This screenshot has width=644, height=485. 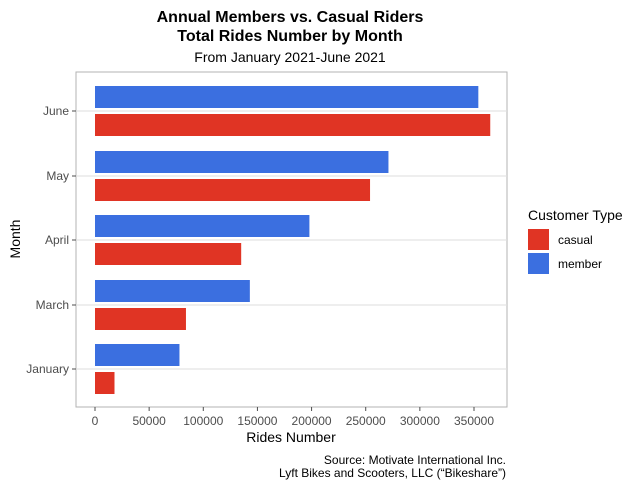 I want to click on y-tick-label: June, so click(x=56, y=111).